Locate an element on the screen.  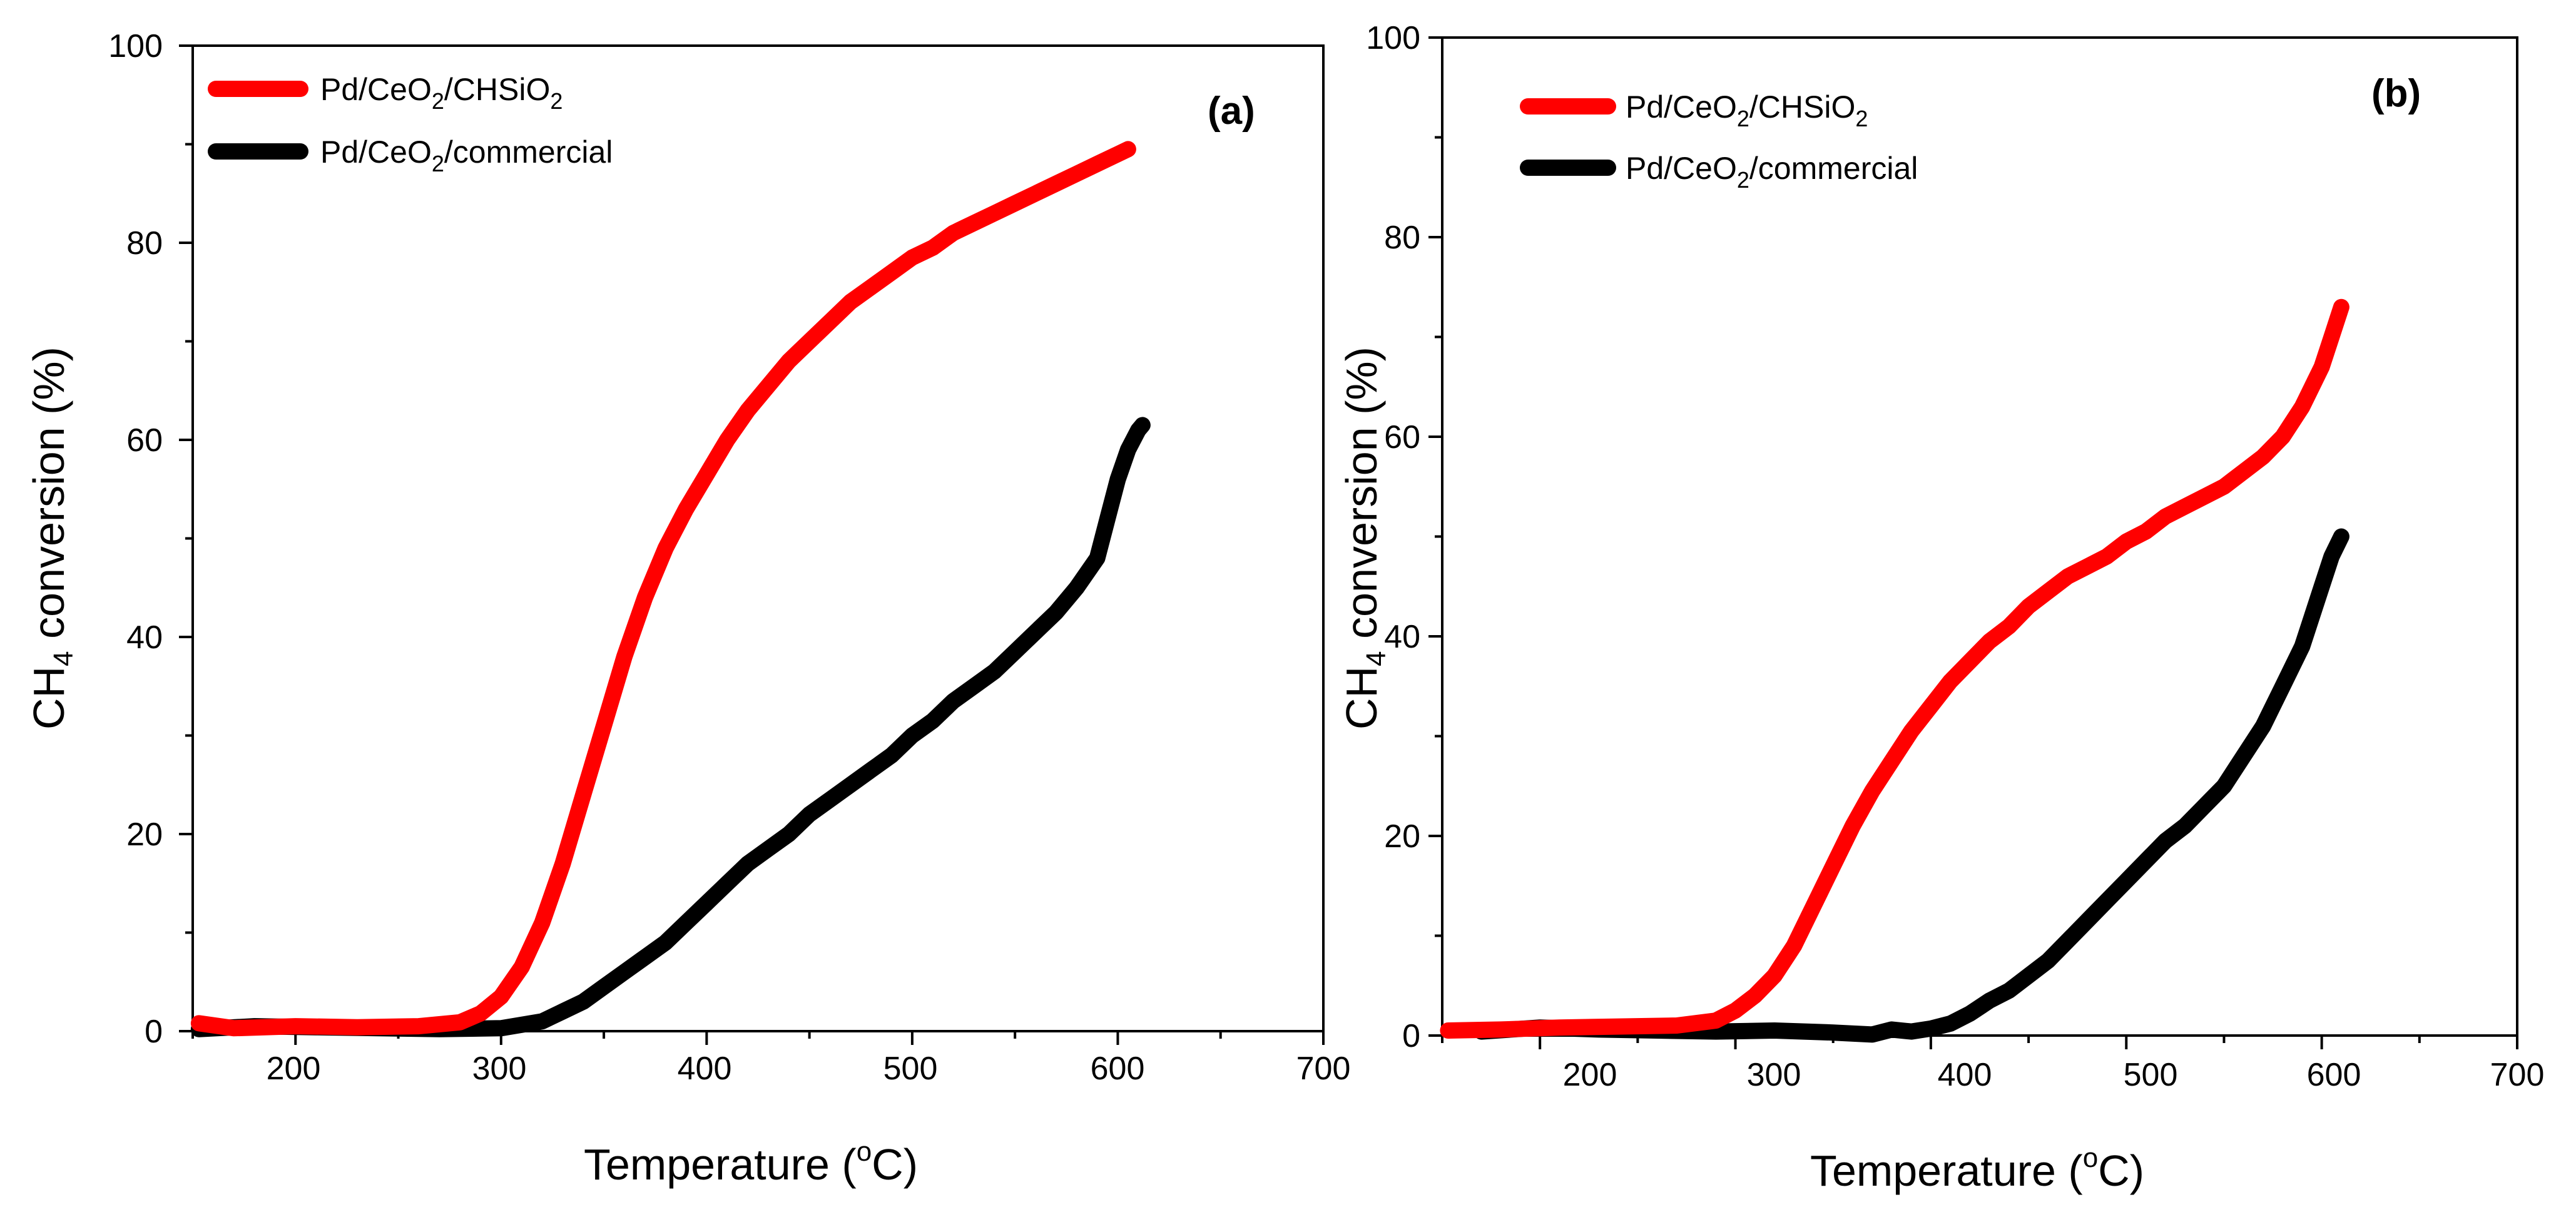
series-line is located at coordinates (1911, 785).